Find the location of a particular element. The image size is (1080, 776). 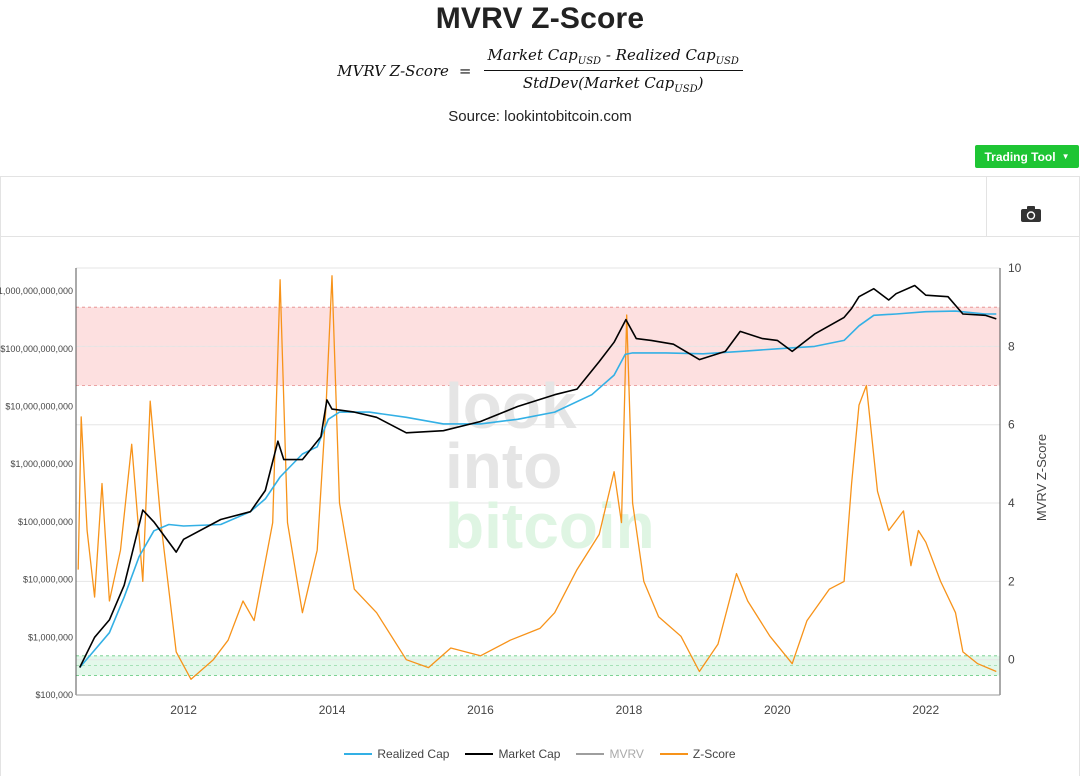

legend-label: Z-Score is located at coordinates (714, 754).